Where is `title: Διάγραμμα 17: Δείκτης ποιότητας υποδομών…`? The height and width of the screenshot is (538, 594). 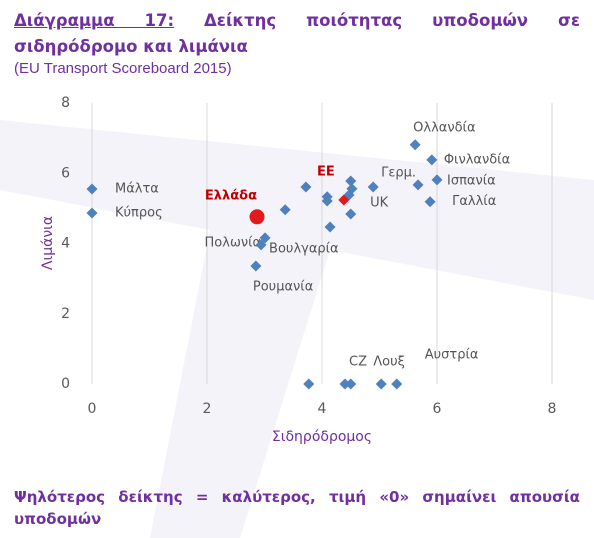
title: Διάγραμμα 17: Δείκτης ποιότητας υποδομών… is located at coordinates (297, 34).